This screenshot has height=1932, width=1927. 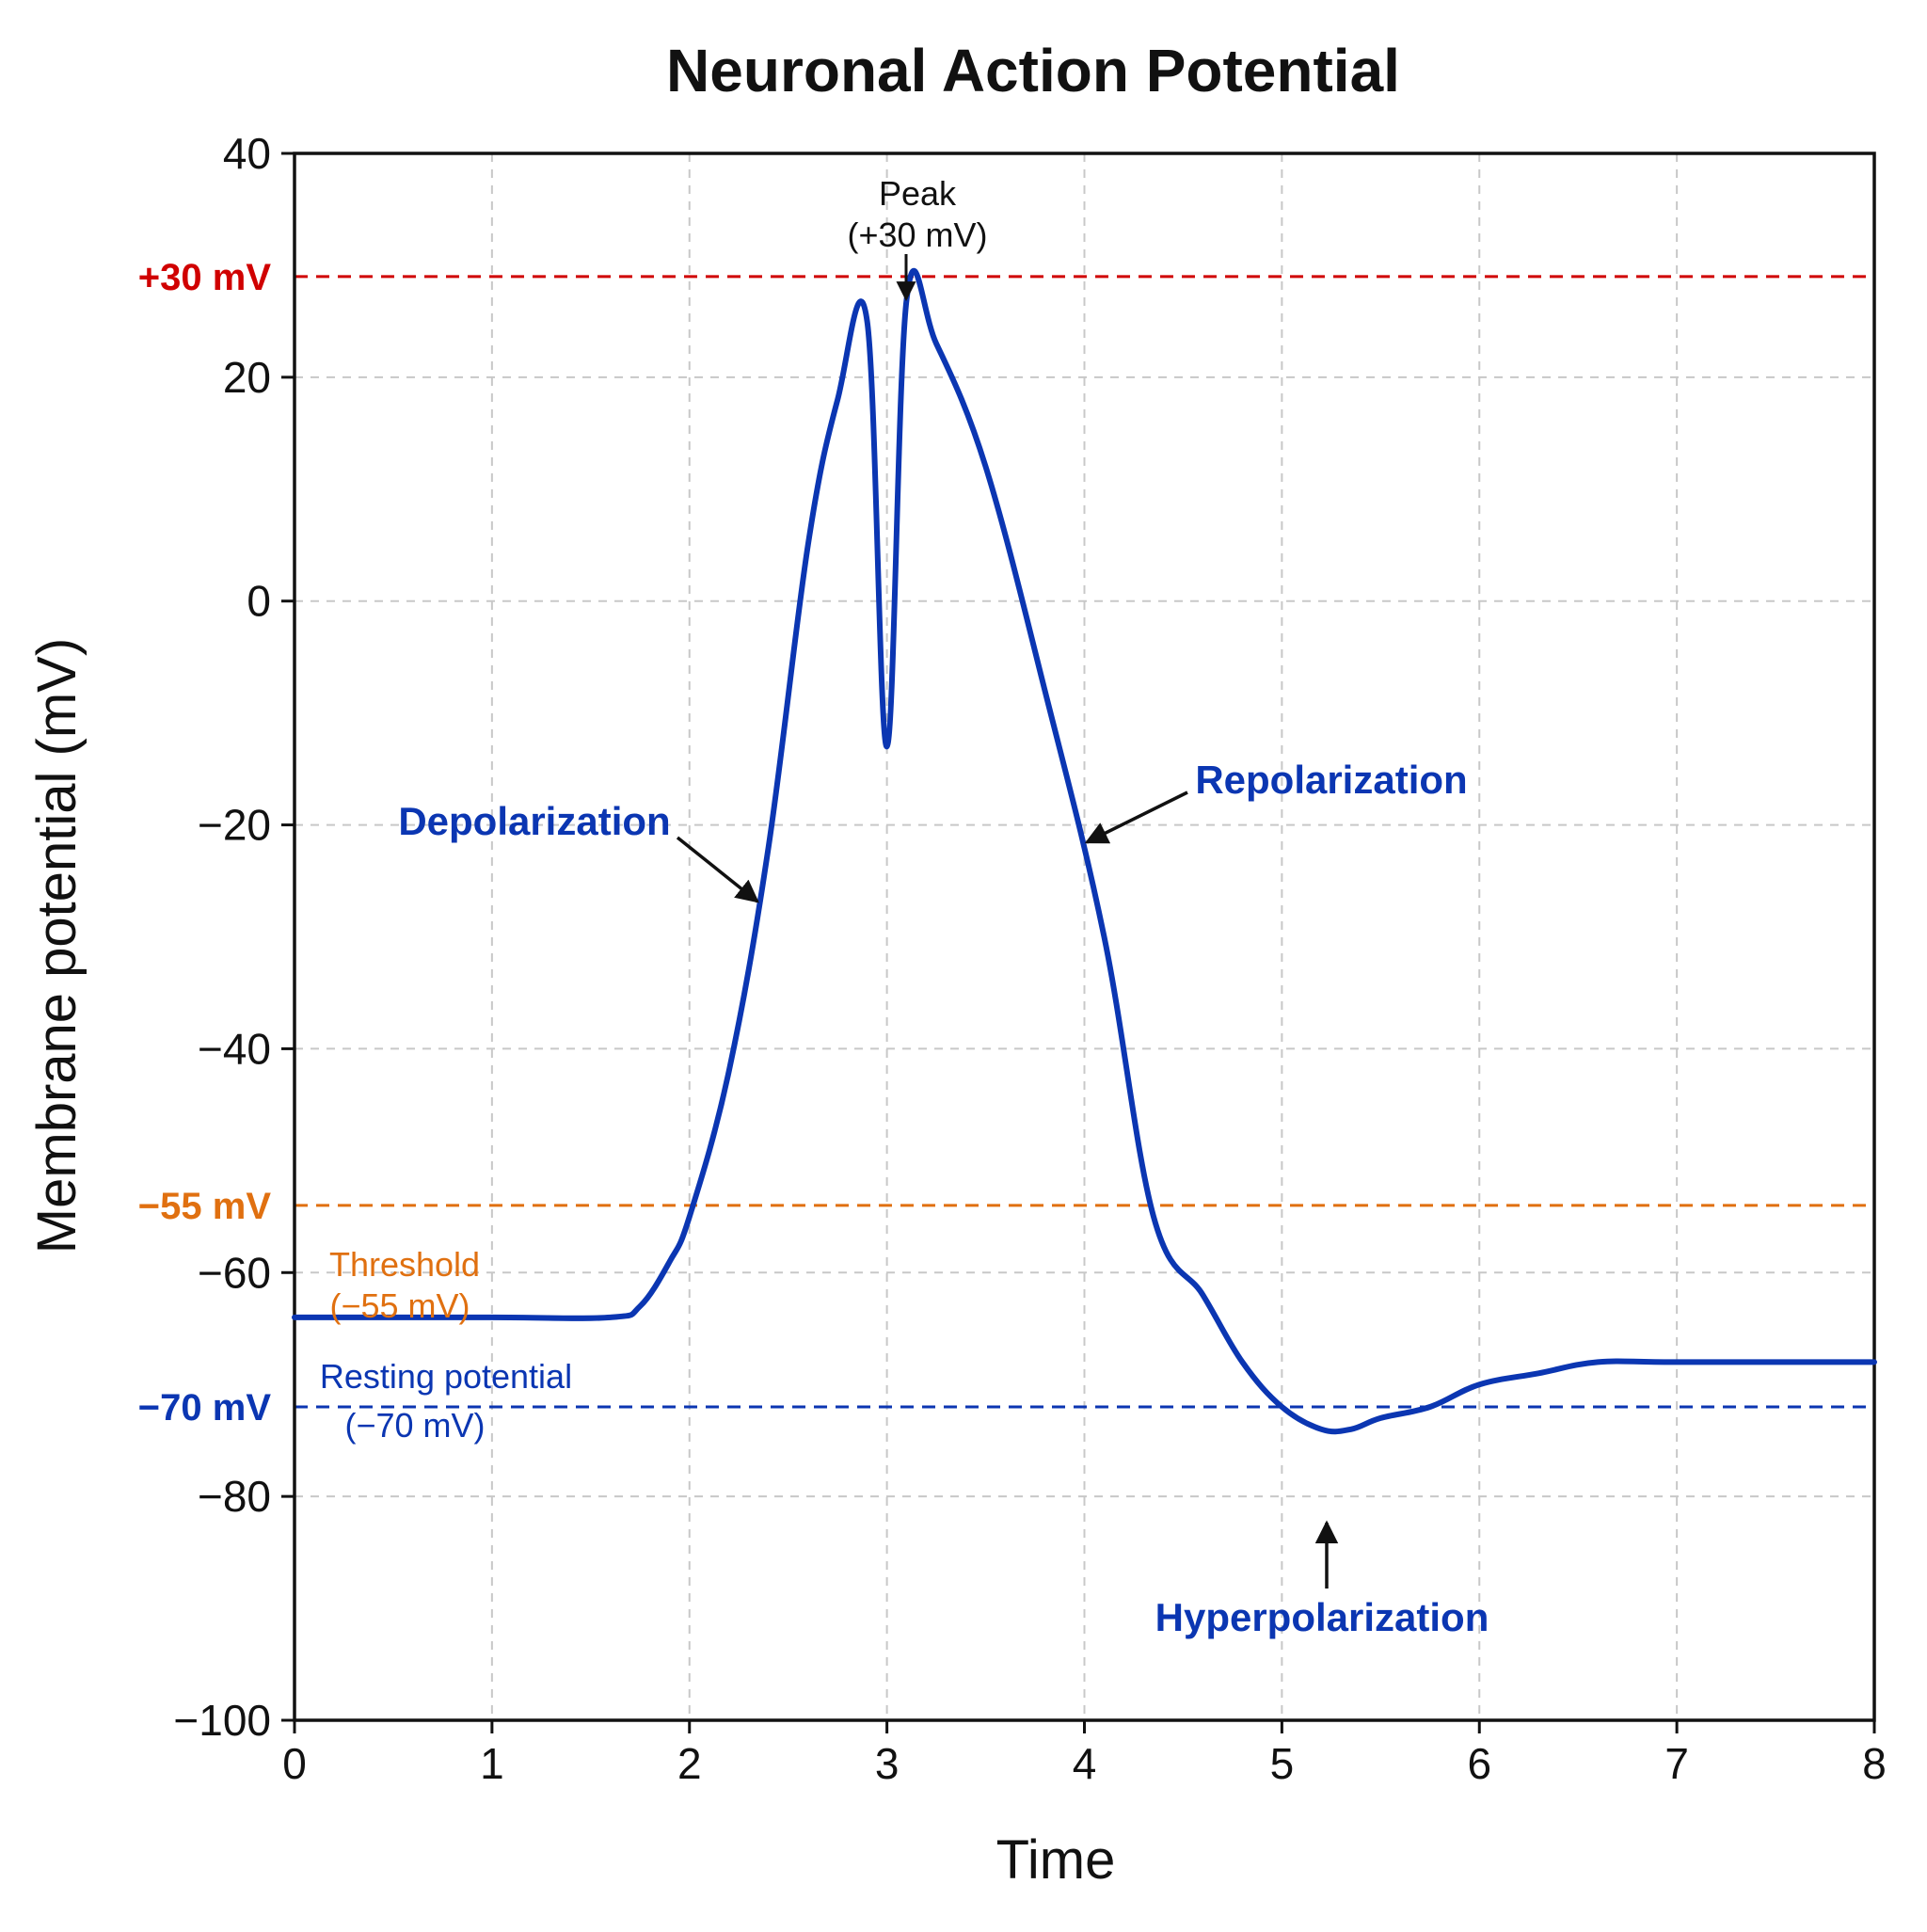 I want to click on depolarization-label: Depolarization, so click(x=534, y=821).